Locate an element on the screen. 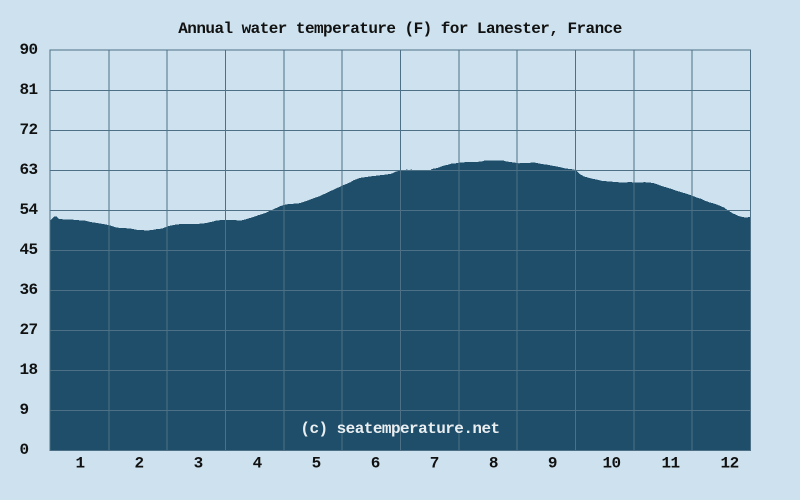 This screenshot has width=800, height=500. svg-text: 63 is located at coordinates (29, 170).